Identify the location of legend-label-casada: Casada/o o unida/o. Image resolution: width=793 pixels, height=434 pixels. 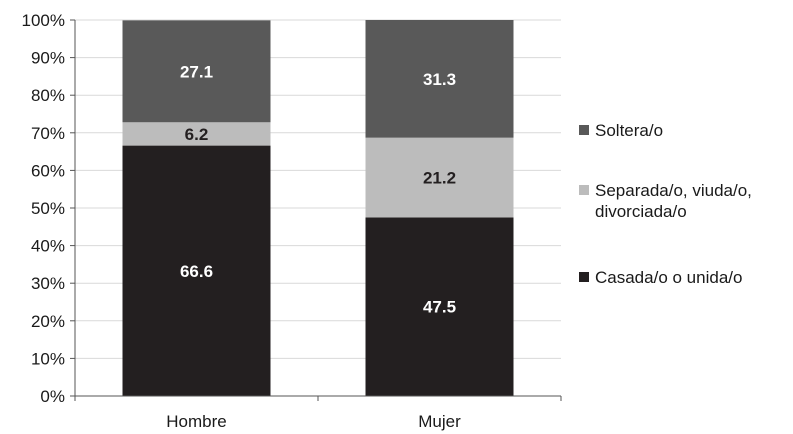
(669, 277).